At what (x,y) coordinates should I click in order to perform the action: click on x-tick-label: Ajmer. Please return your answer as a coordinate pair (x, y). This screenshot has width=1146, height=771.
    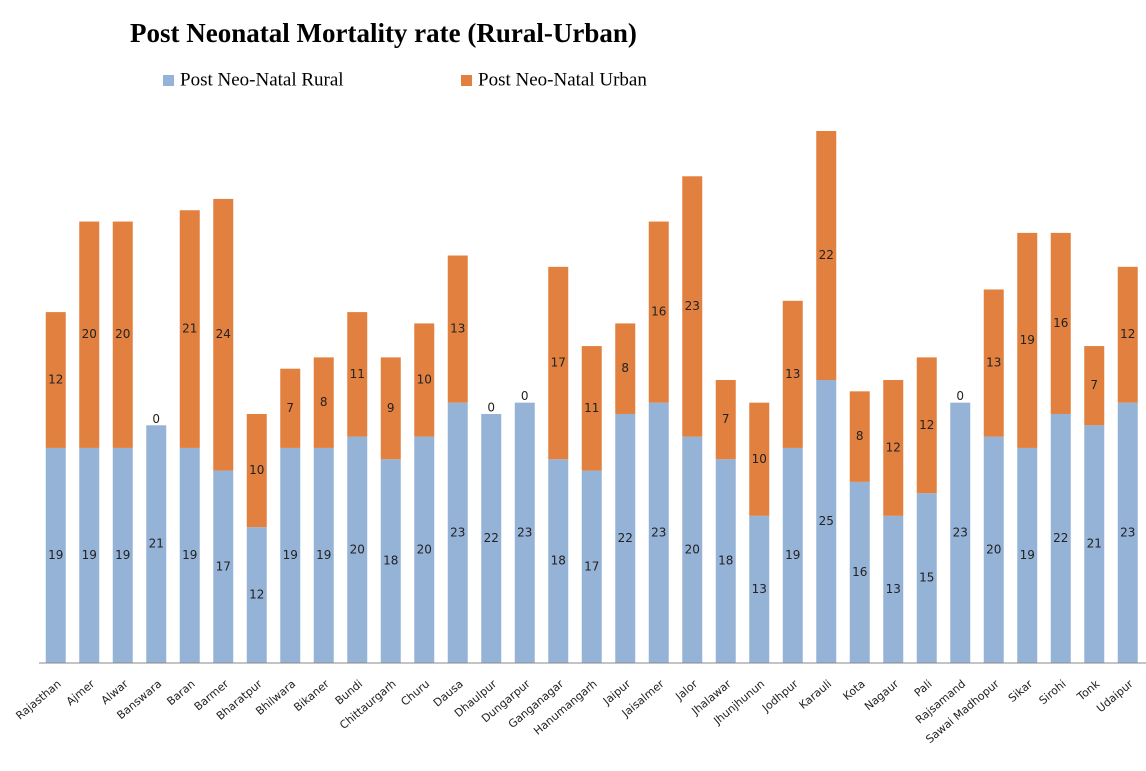
    Looking at the image, I should click on (81, 692).